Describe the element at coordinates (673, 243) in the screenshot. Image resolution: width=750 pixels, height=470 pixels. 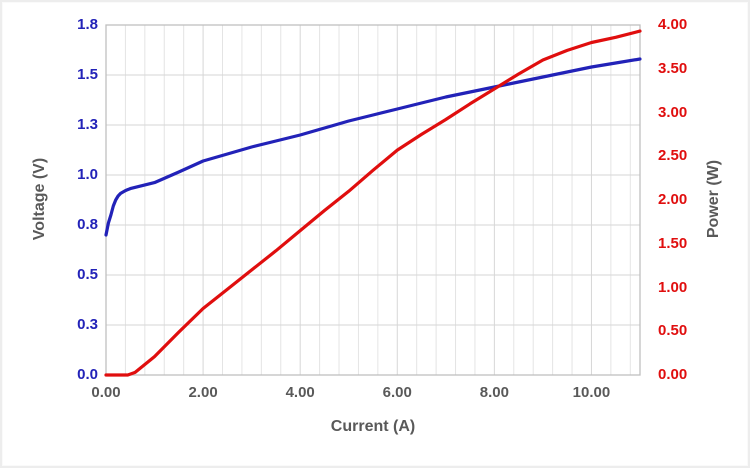
I see `right-axis-tick-label: 1.50` at that location.